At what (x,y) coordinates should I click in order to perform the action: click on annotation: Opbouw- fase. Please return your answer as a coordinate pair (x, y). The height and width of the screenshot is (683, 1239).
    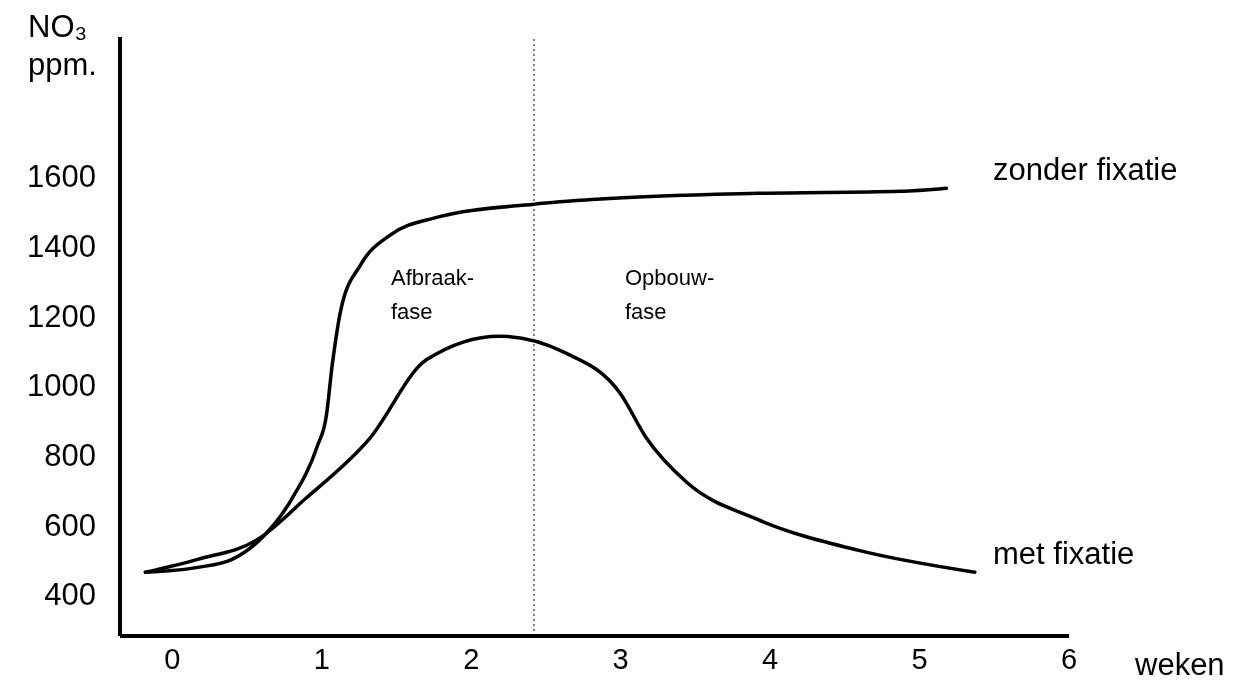
    Looking at the image, I should click on (669, 295).